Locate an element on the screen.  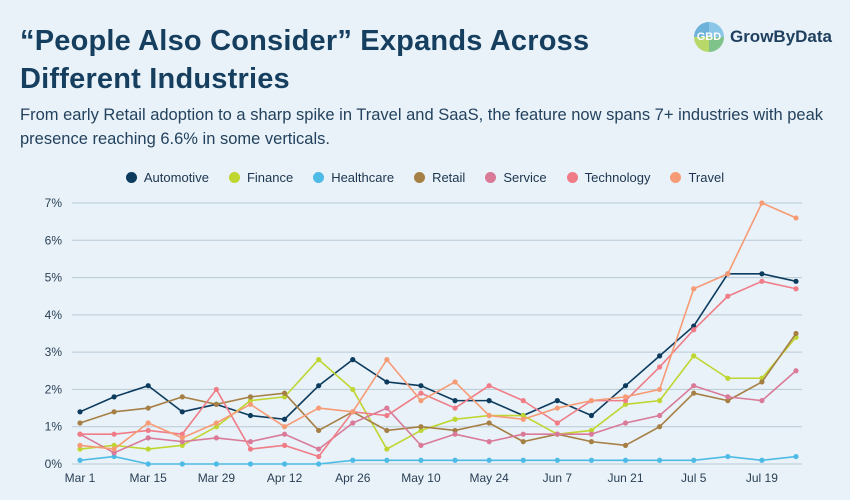
x-tick-label: Mar 1 is located at coordinates (80, 478).